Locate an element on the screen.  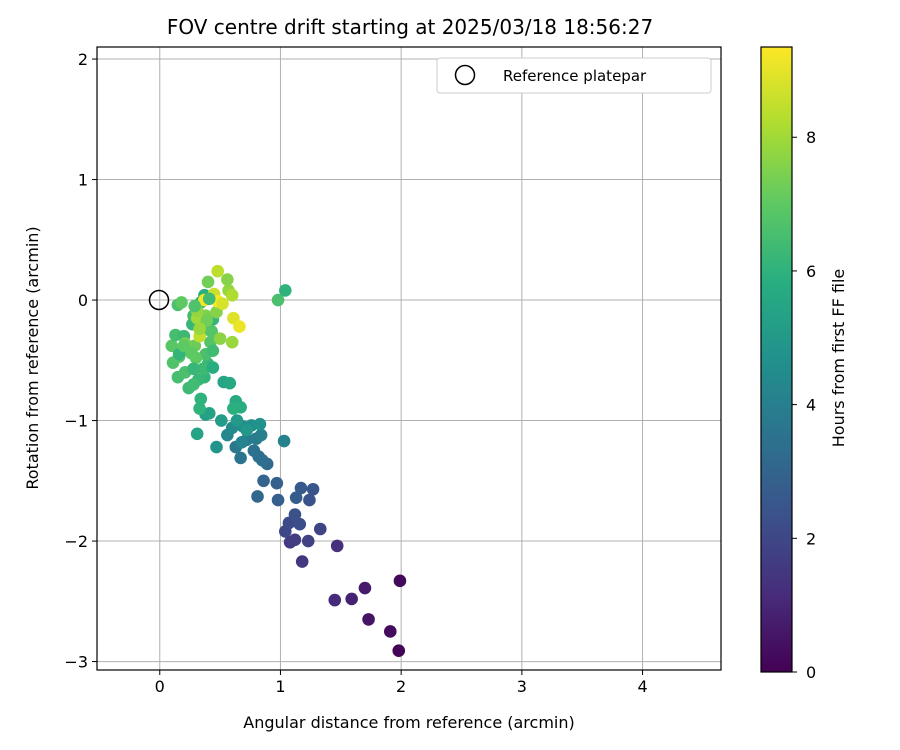
colorbar-label: Hours from first FF file is located at coordinates (838, 358).